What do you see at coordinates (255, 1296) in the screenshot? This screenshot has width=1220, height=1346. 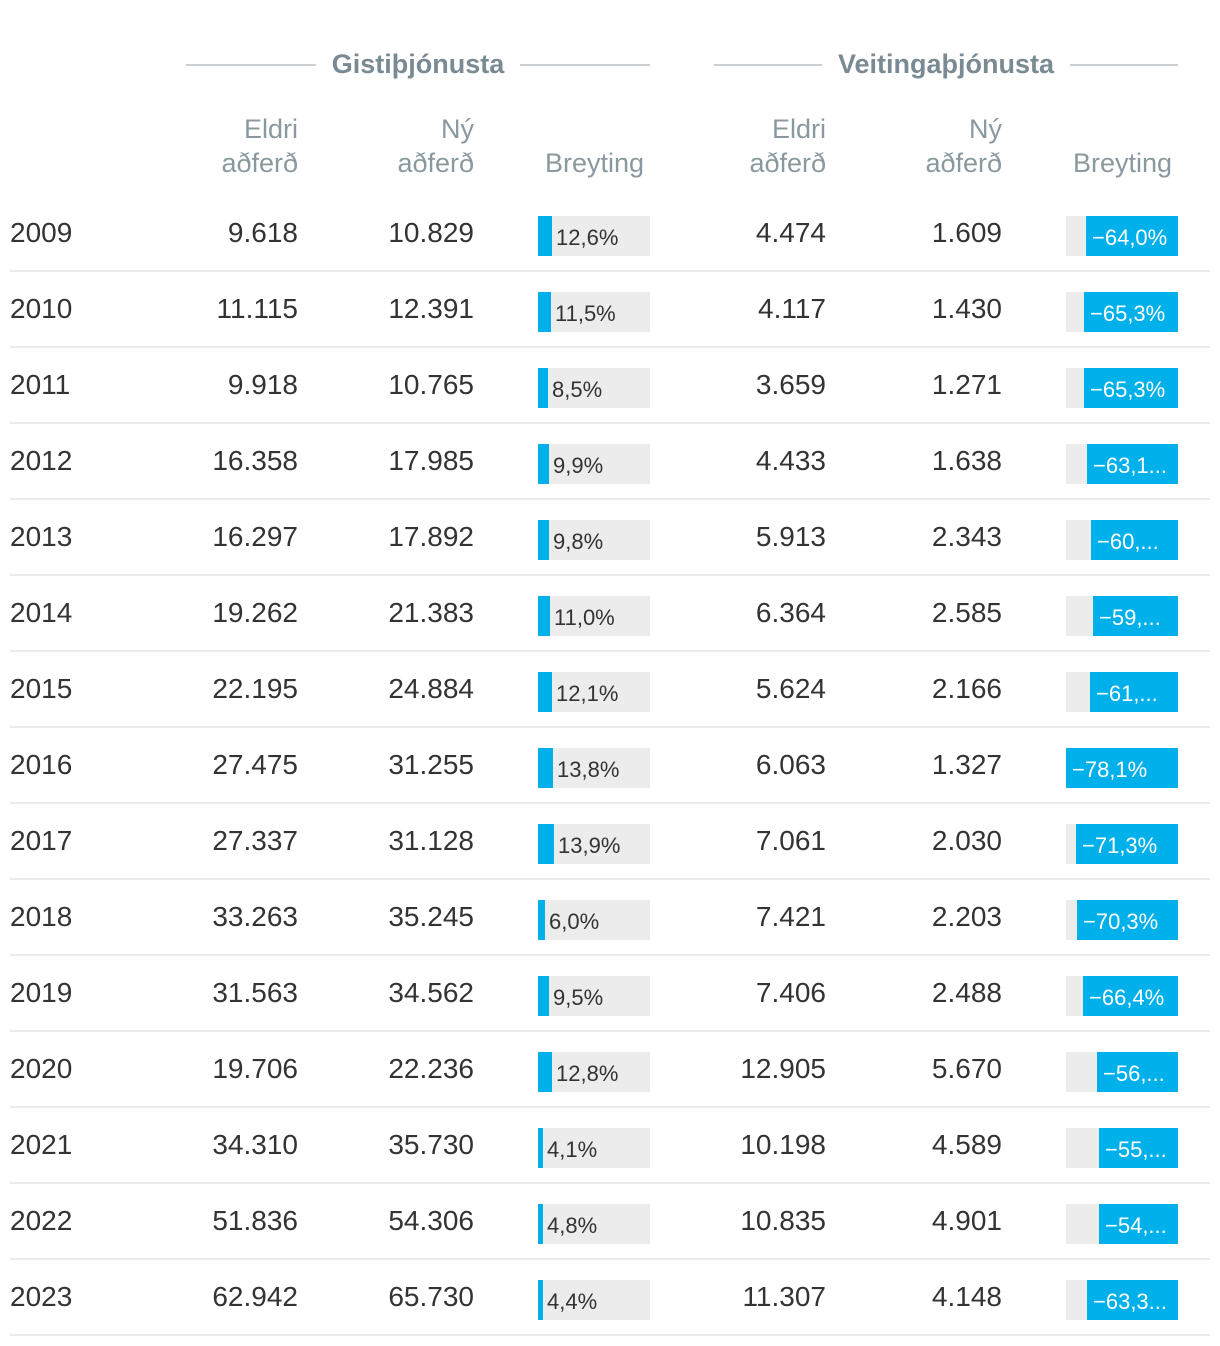 I see `g-old-cell: 62.942` at bounding box center [255, 1296].